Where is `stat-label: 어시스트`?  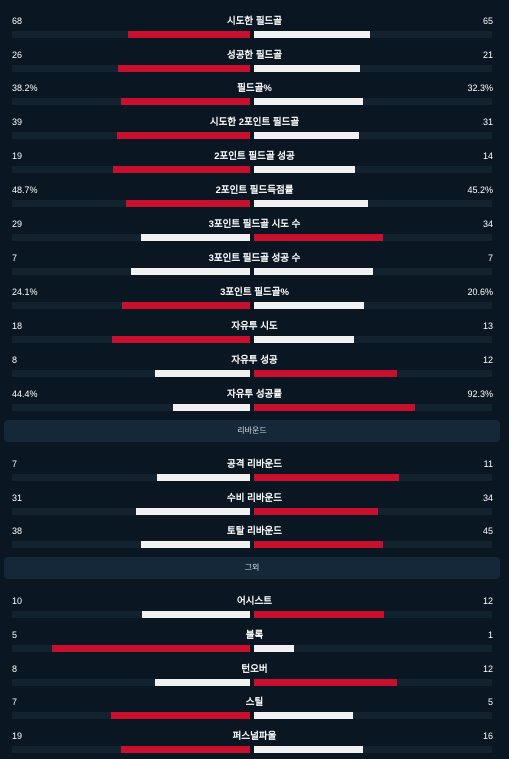 stat-label: 어시스트 is located at coordinates (254, 601).